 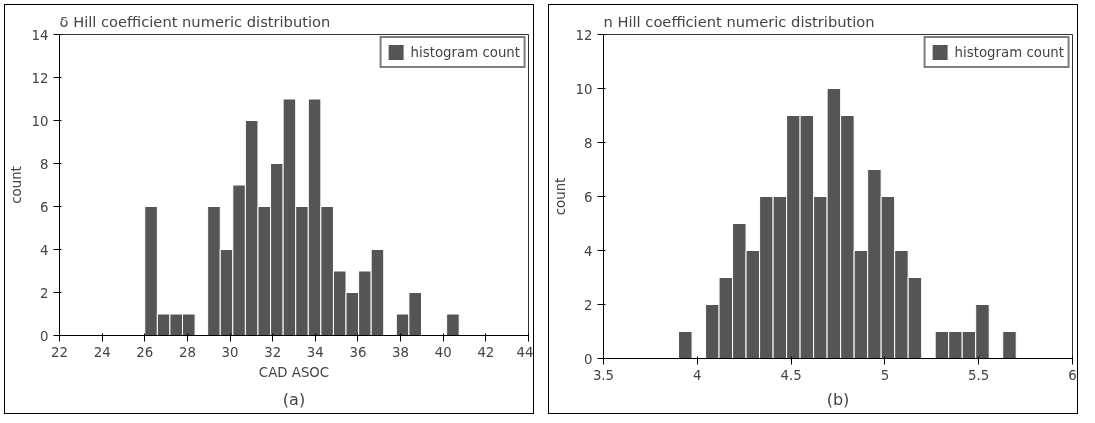 I want to click on x-tick-label: 40, so click(x=443, y=352).